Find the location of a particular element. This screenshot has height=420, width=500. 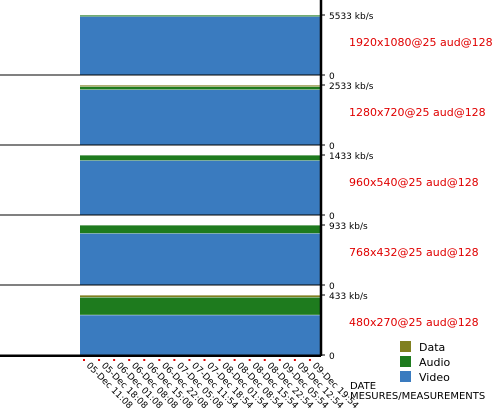

profile-label: 960x540@25 aud@128 is located at coordinates (414, 182).